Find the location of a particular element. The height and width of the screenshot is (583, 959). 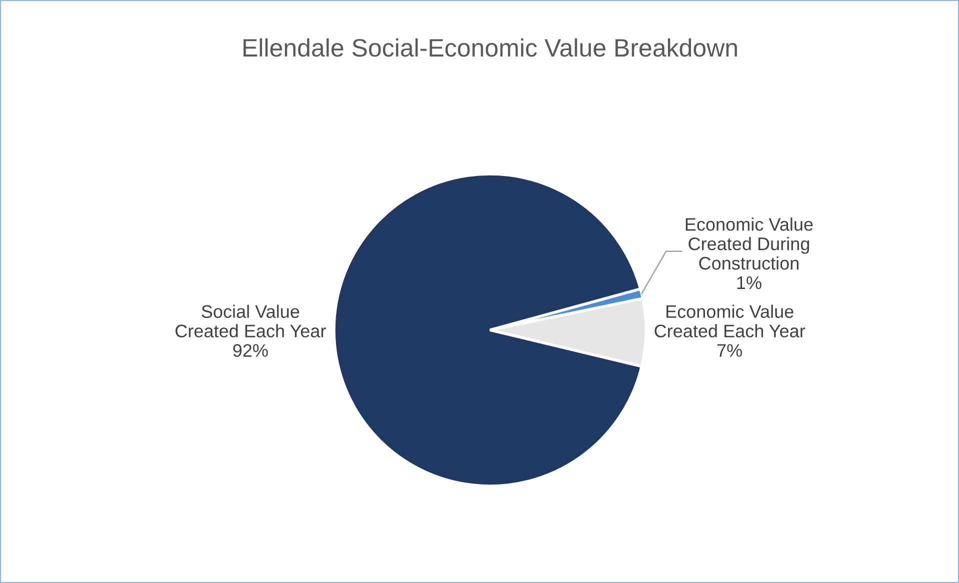

data-label: 92% is located at coordinates (250, 350).